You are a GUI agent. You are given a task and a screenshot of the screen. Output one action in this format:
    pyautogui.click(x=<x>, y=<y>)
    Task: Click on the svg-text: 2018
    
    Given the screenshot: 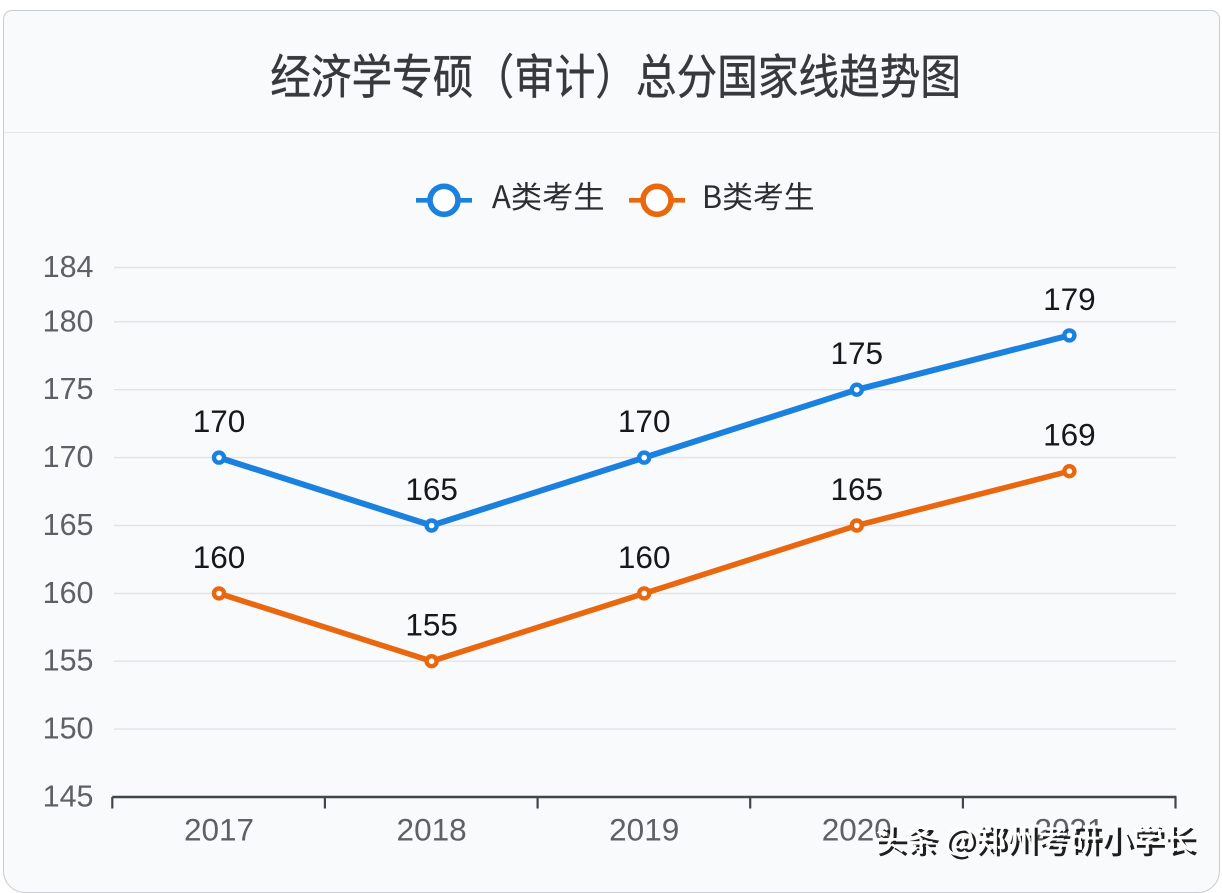 What is the action you would take?
    pyautogui.click(x=432, y=830)
    